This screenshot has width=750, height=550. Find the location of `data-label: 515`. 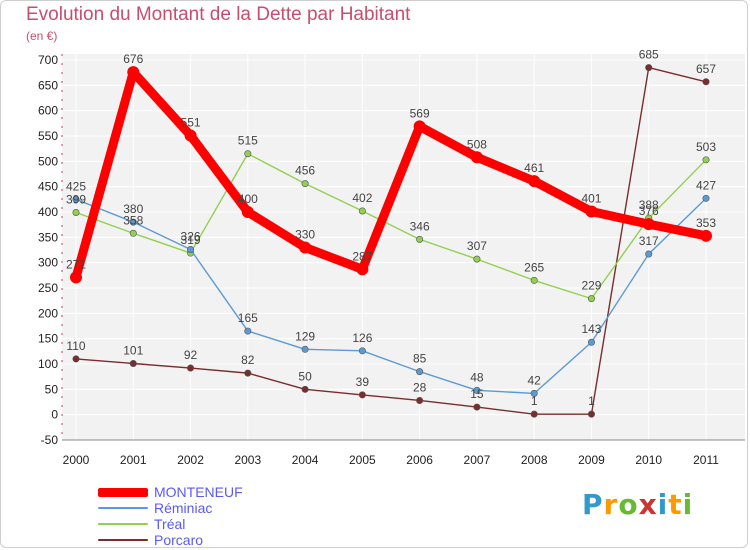

data-label: 515 is located at coordinates (248, 141).